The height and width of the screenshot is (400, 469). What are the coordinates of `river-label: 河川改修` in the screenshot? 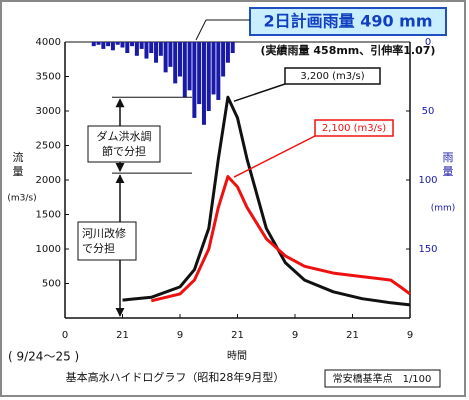 It's located at (104, 233).